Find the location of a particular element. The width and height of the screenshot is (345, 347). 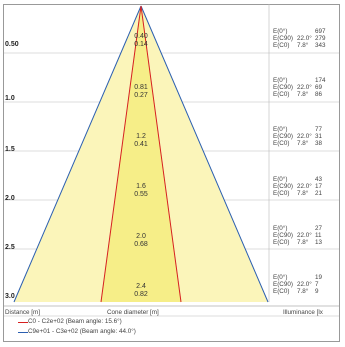

illuminance-value: 9 is located at coordinates (317, 291).